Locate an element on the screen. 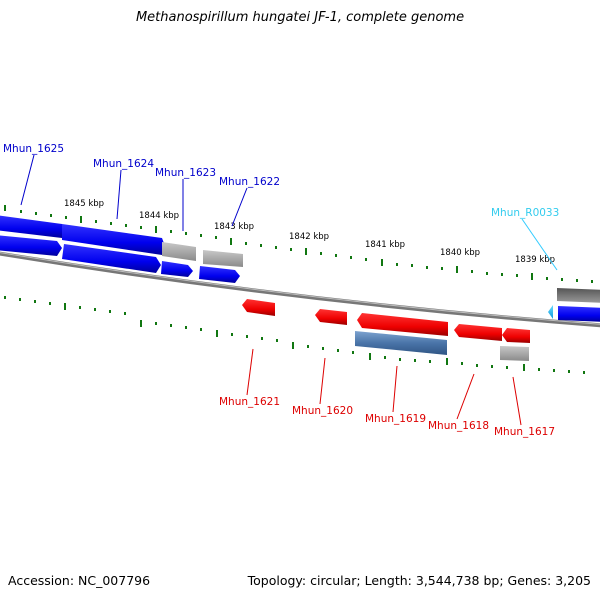 This screenshot has height=600, width=600. tick-label: 1841 kbp is located at coordinates (385, 245).